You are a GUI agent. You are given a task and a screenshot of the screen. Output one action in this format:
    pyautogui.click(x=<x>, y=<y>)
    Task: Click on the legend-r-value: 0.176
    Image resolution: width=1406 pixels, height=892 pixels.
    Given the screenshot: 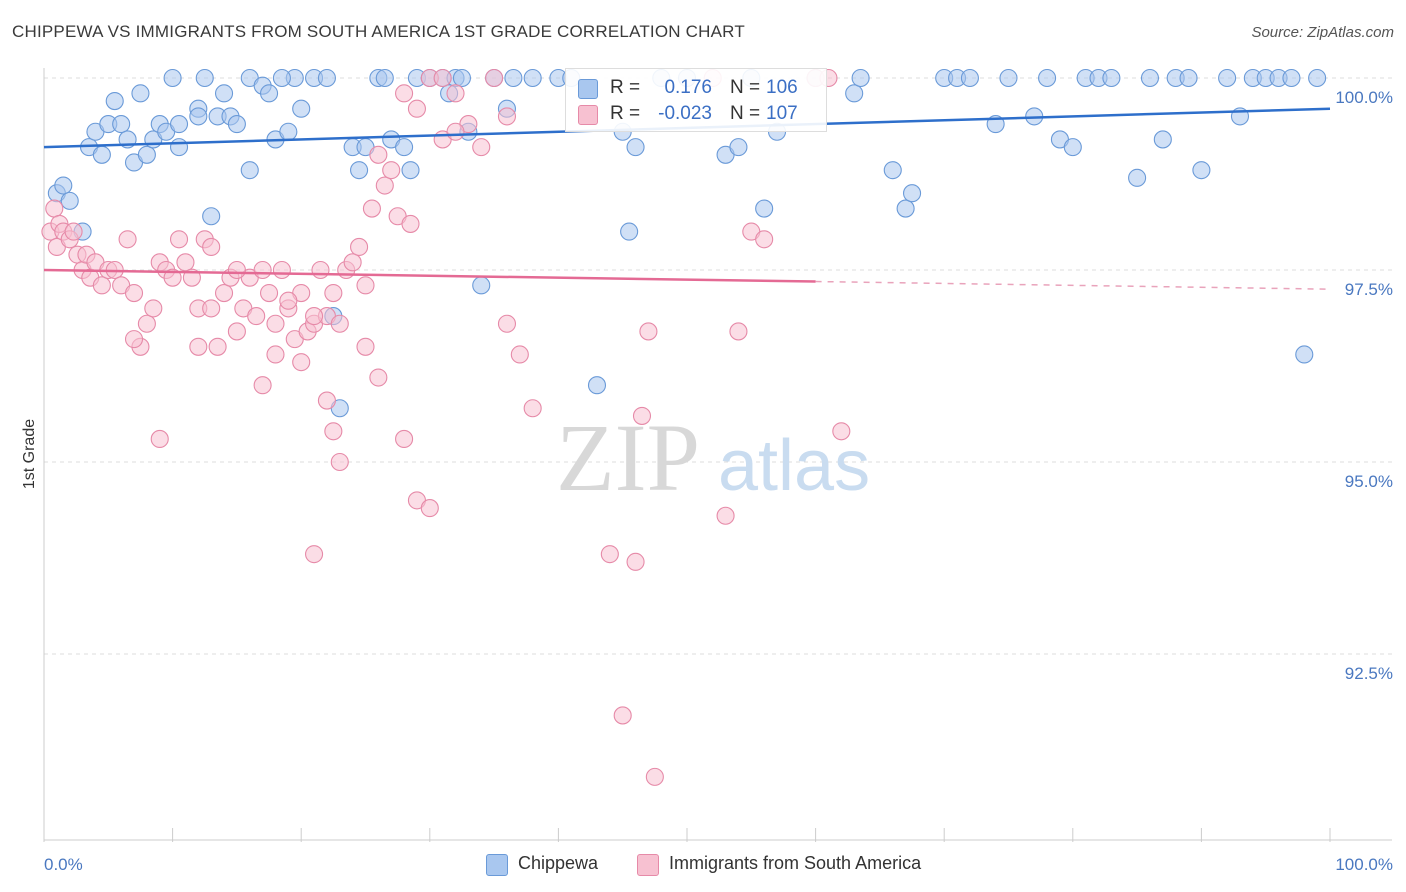 What is the action you would take?
    pyautogui.click(x=688, y=87)
    